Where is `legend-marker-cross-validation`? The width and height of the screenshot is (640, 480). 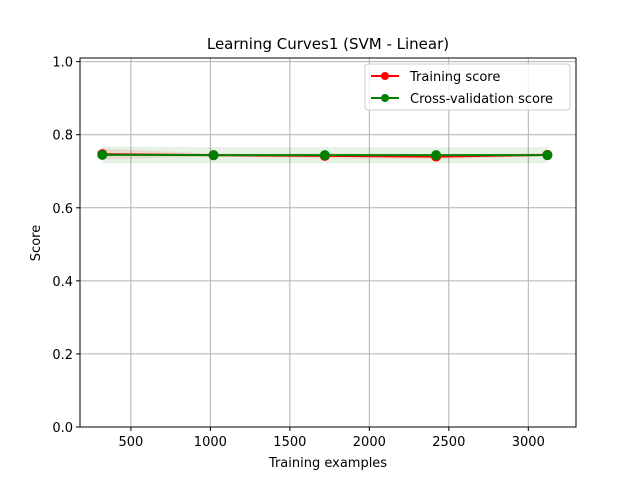
legend-marker-cross-validation is located at coordinates (385, 98).